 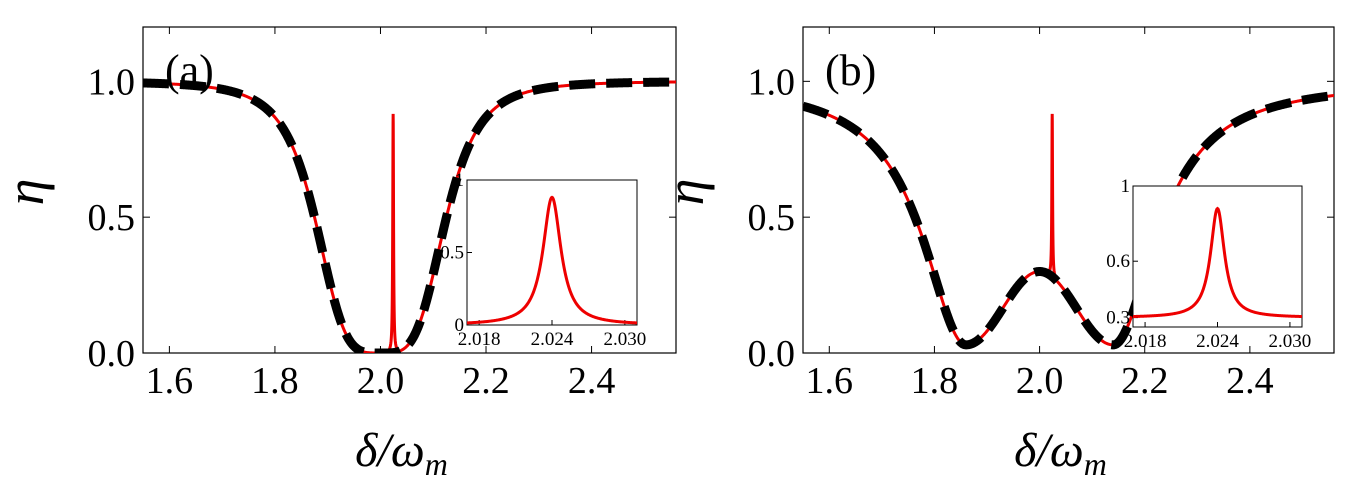 What do you see at coordinates (1118, 318) in the screenshot?
I see `inset-y-tick-label: 0.3` at bounding box center [1118, 318].